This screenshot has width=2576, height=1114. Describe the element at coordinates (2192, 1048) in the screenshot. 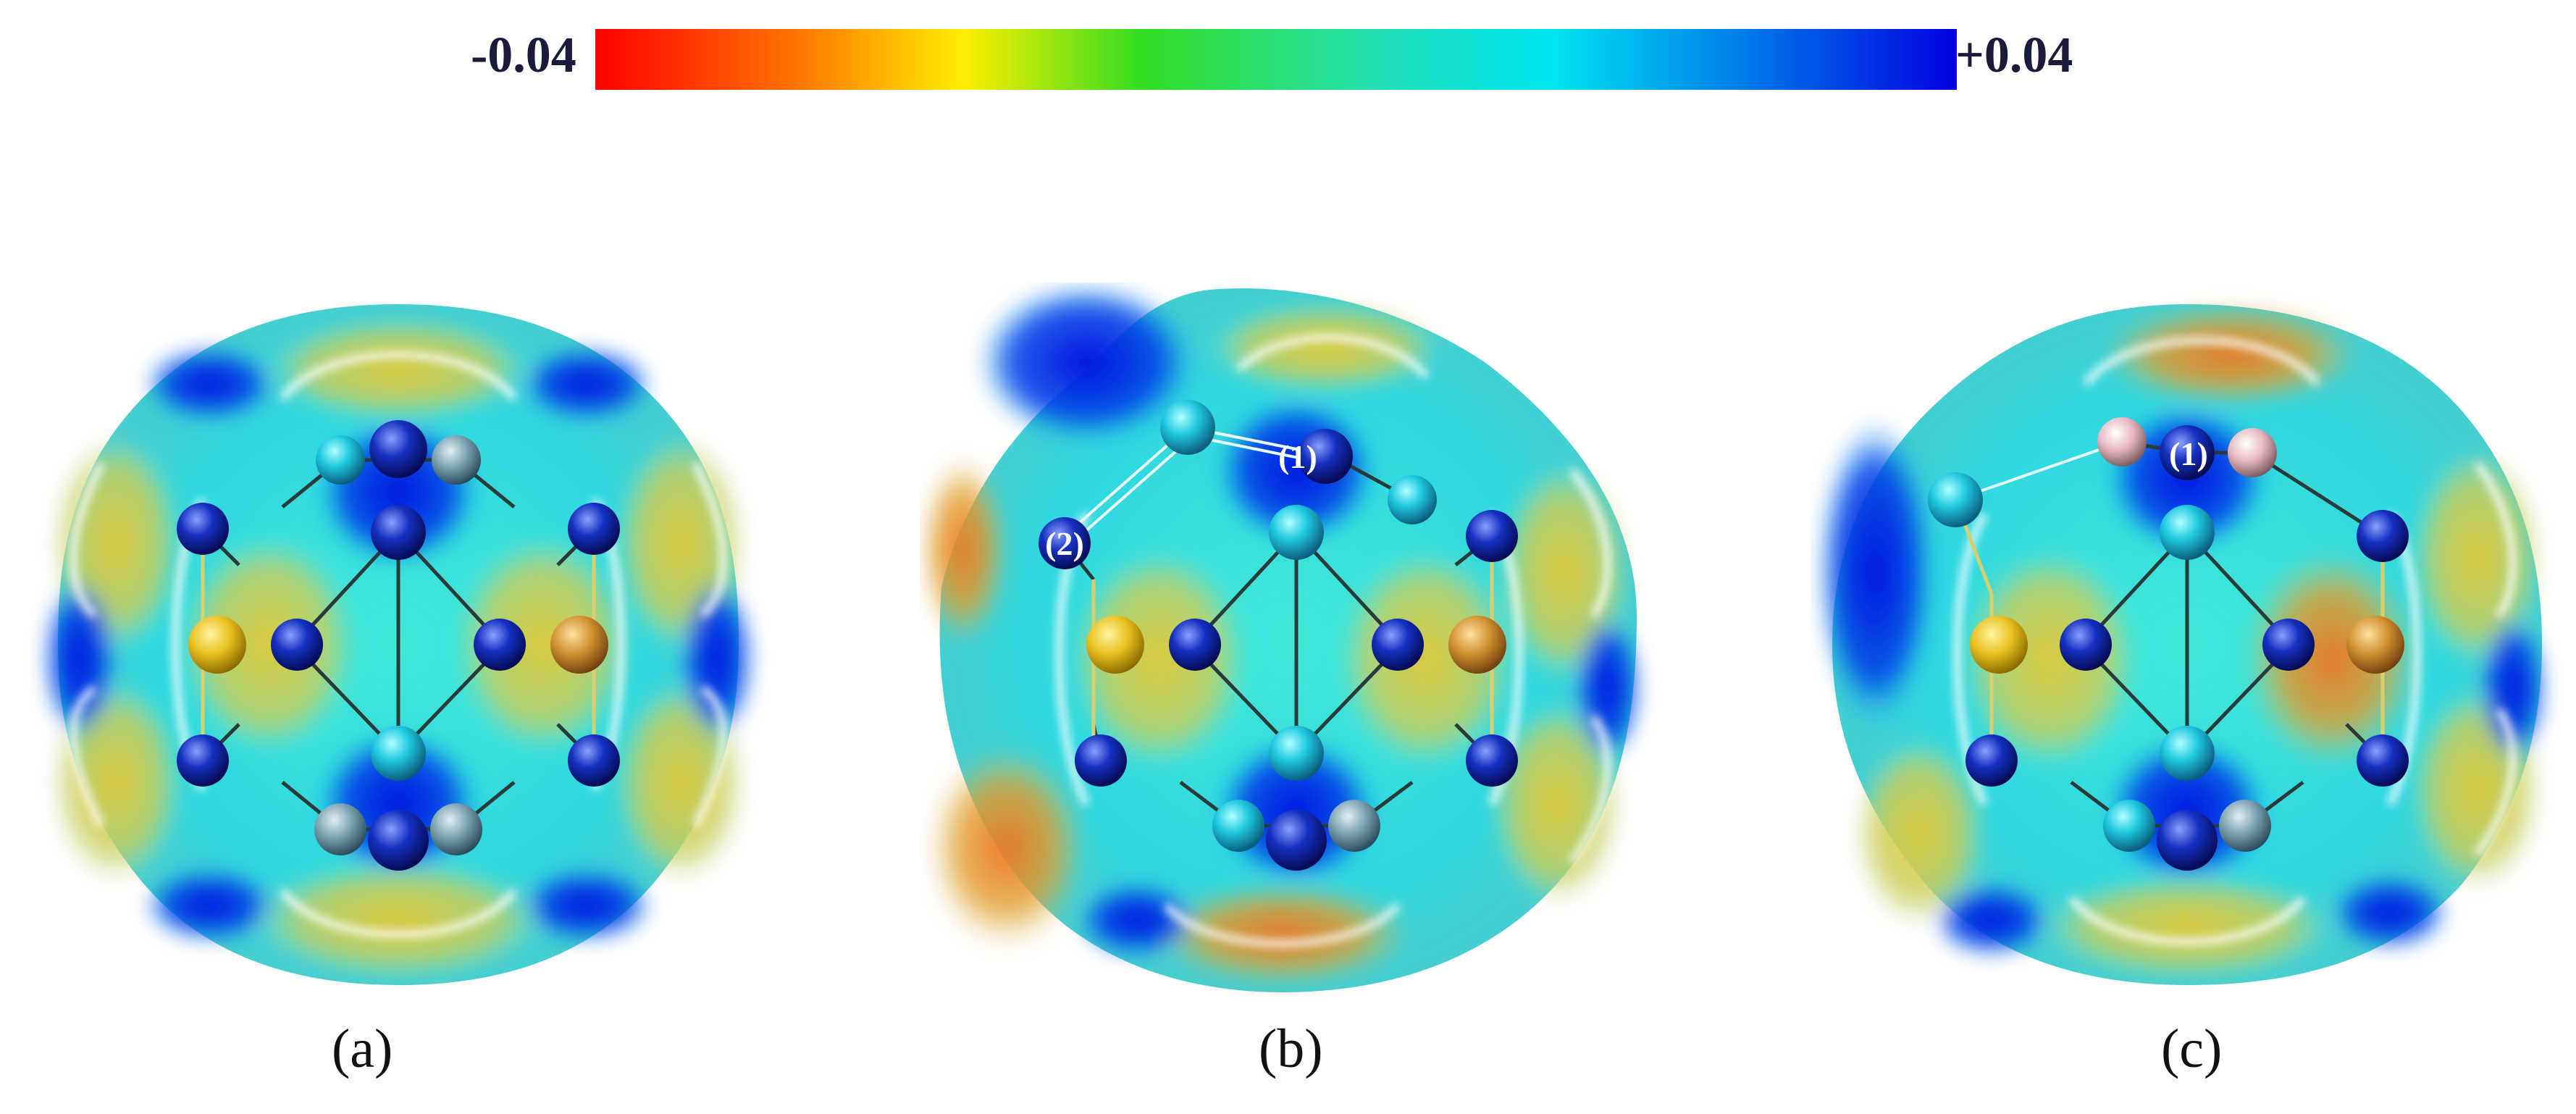

I see `caption-c: (c)` at that location.